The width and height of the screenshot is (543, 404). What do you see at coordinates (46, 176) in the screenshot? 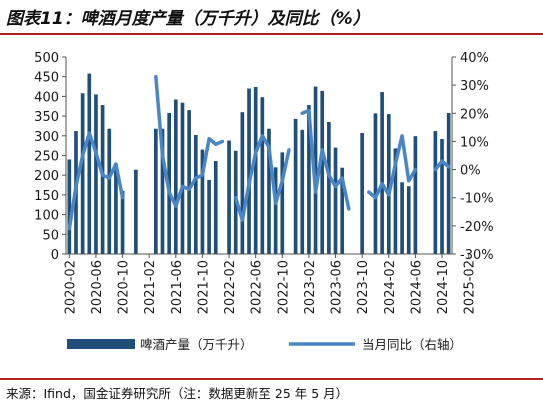
I see `left-tick-label-4: 200` at bounding box center [46, 176].